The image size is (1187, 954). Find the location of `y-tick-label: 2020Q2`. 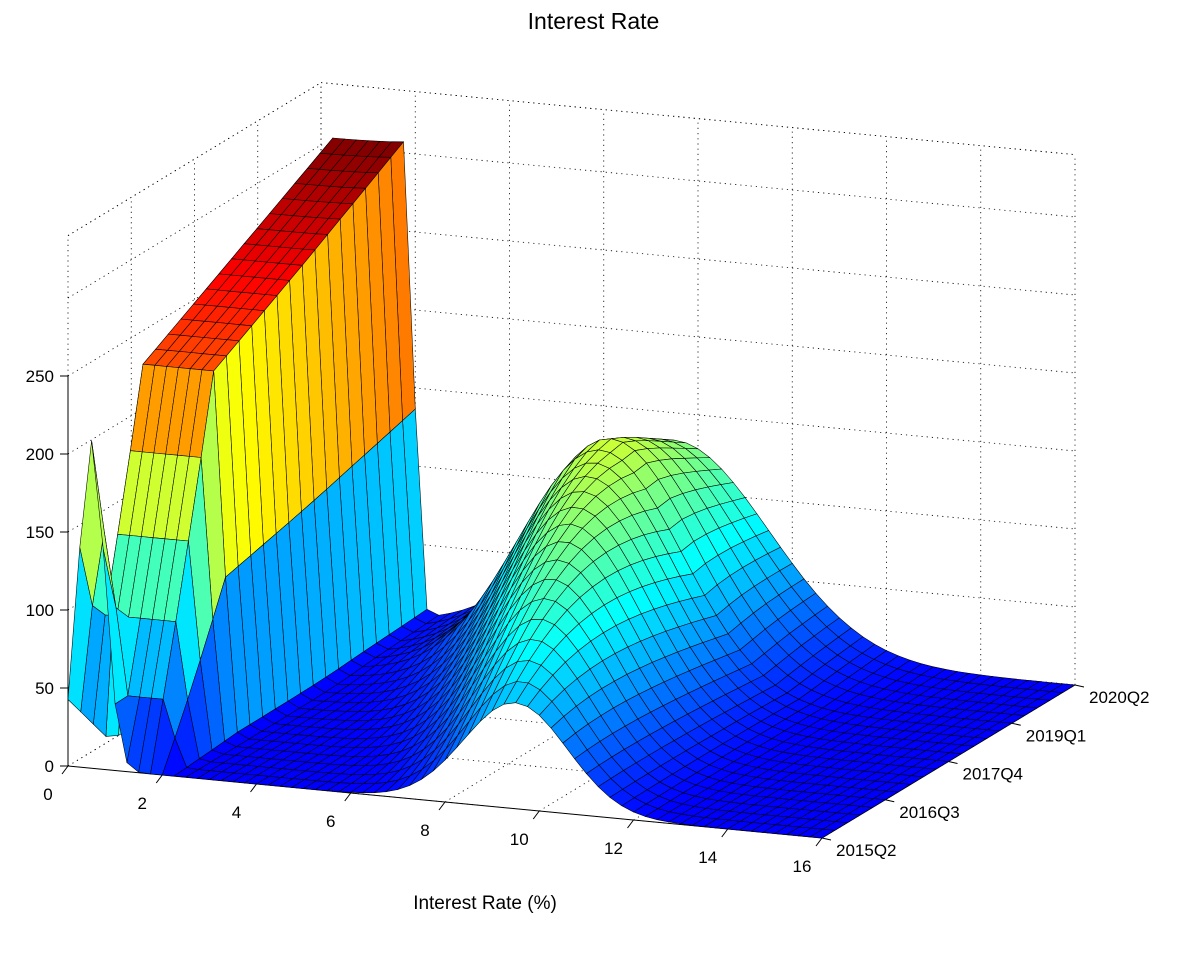

y-tick-label: 2020Q2 is located at coordinates (1119, 697).